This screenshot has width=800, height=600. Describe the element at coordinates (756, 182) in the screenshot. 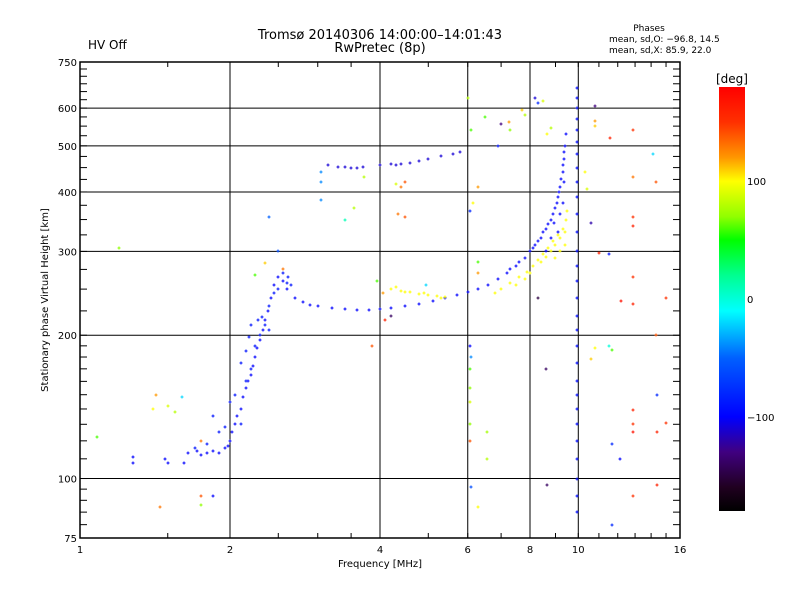

I see `colorbar-tick-label: 100` at that location.